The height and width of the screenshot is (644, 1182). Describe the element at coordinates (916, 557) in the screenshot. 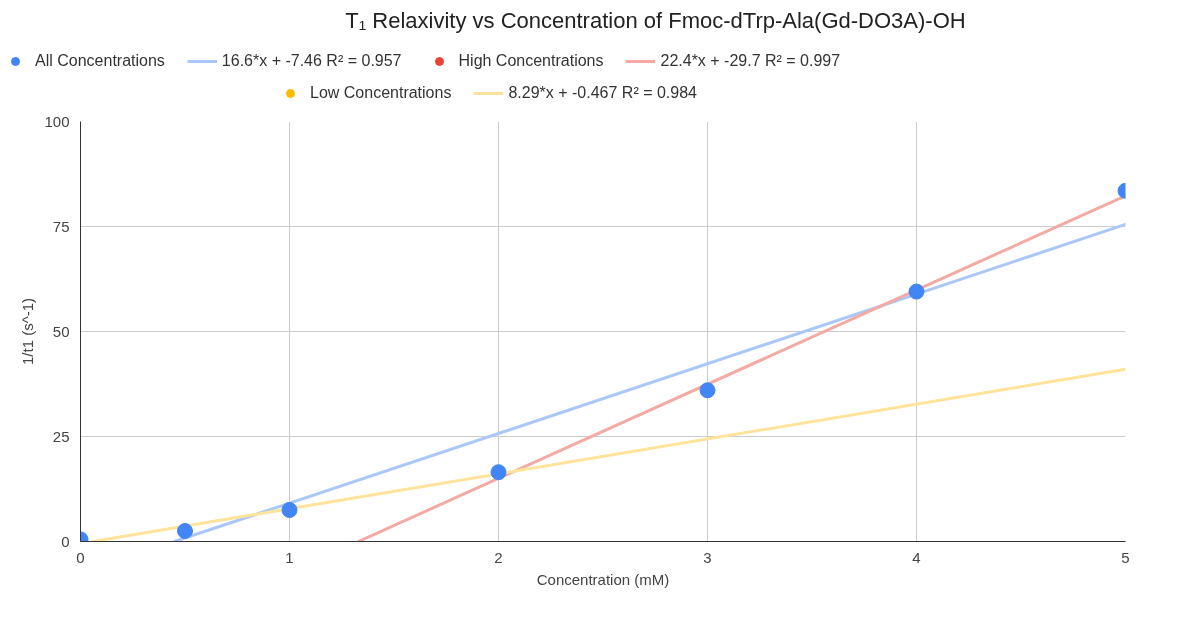

I see `x-tick-label: 4` at that location.